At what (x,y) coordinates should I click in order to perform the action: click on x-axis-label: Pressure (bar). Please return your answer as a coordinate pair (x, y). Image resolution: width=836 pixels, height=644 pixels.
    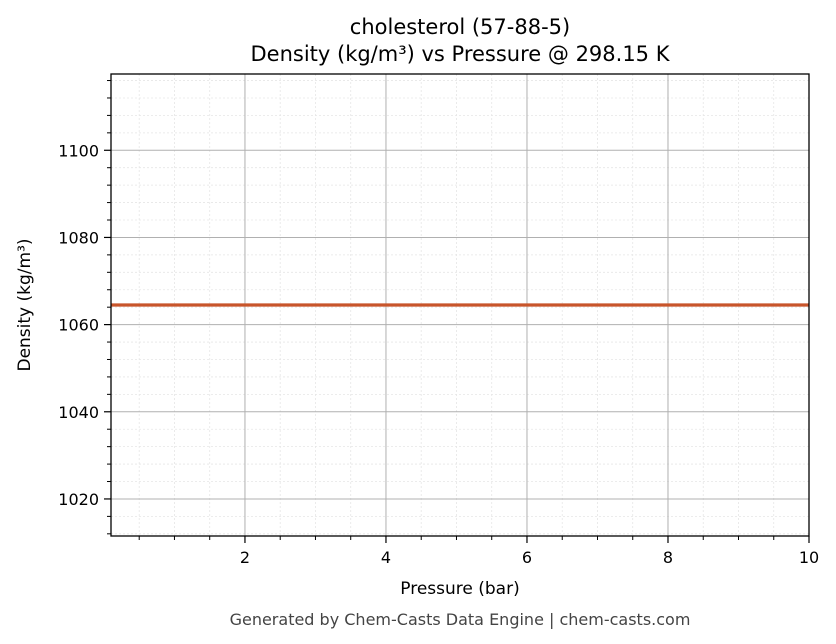
    Looking at the image, I should click on (459, 589).